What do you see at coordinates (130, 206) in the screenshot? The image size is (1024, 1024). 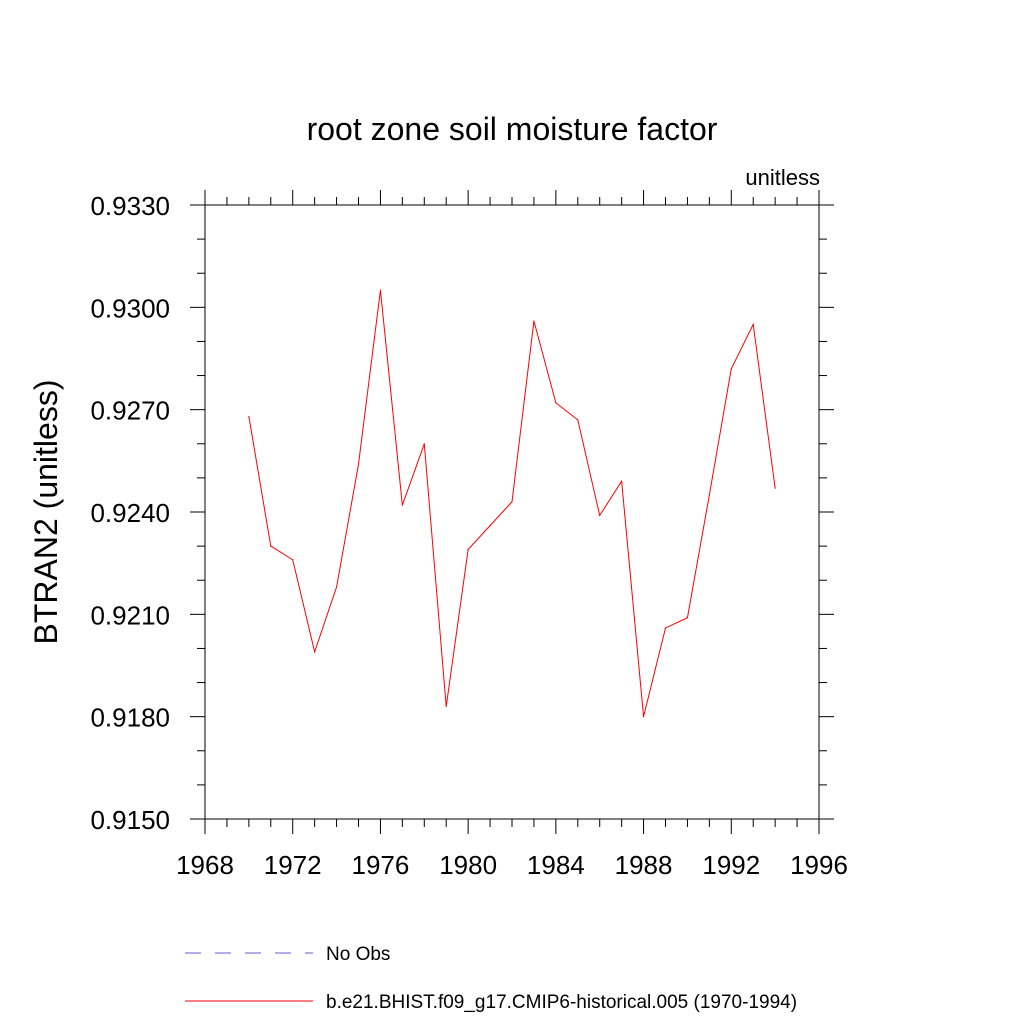 I see `y-tick-label: 0.9330` at bounding box center [130, 206].